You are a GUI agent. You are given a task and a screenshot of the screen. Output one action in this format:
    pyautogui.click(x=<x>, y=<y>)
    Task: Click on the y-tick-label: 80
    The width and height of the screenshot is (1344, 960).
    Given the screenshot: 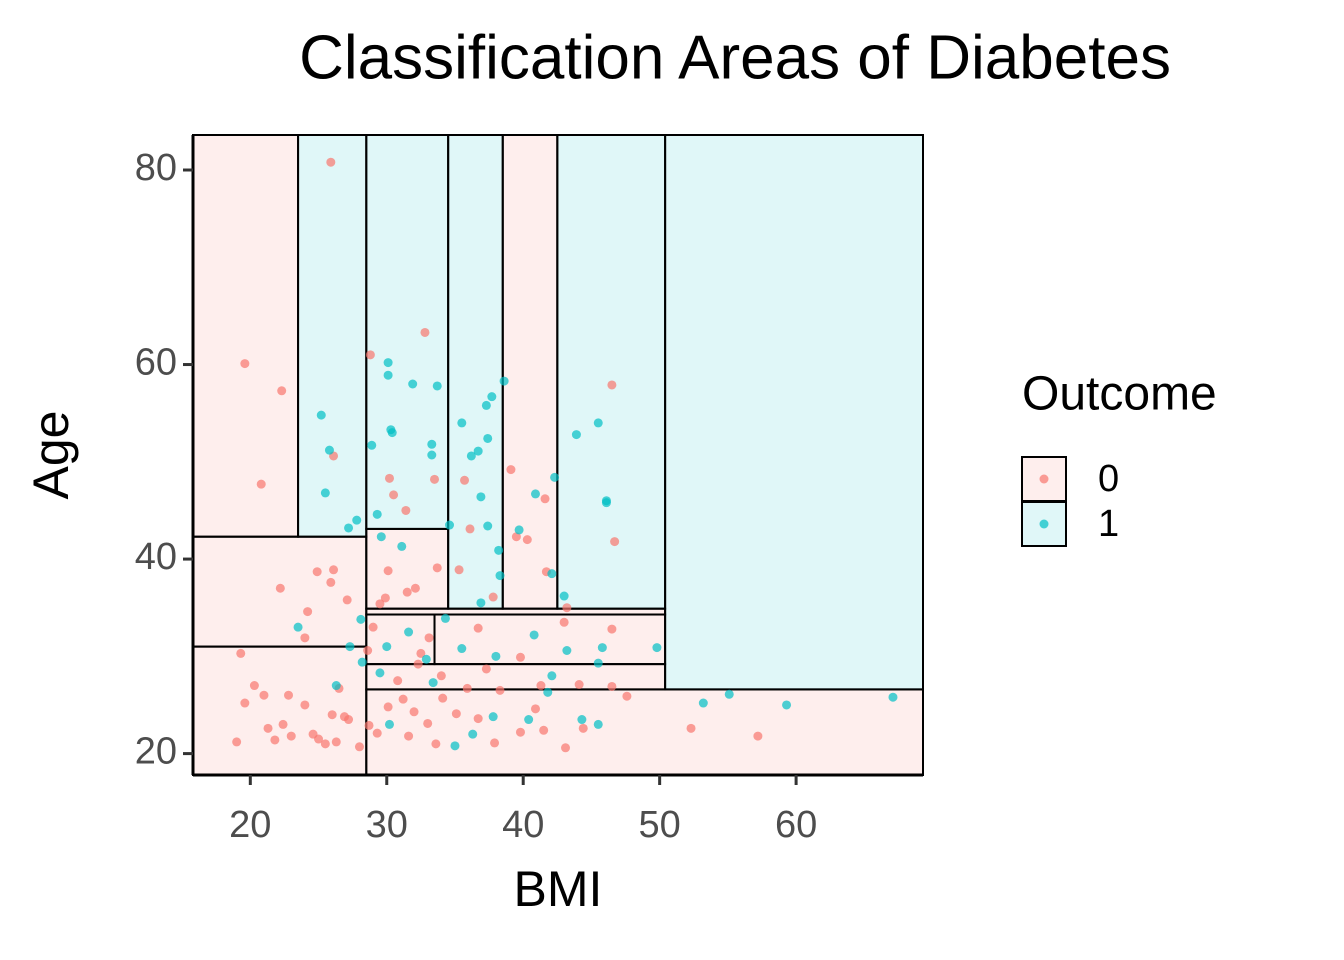 What is the action you would take?
    pyautogui.click(x=156, y=168)
    